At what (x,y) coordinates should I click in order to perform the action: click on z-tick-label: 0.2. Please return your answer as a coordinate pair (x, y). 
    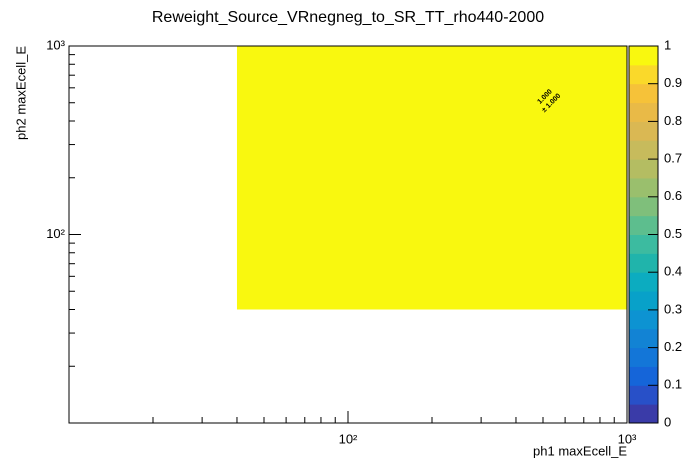
    Looking at the image, I should click on (673, 346).